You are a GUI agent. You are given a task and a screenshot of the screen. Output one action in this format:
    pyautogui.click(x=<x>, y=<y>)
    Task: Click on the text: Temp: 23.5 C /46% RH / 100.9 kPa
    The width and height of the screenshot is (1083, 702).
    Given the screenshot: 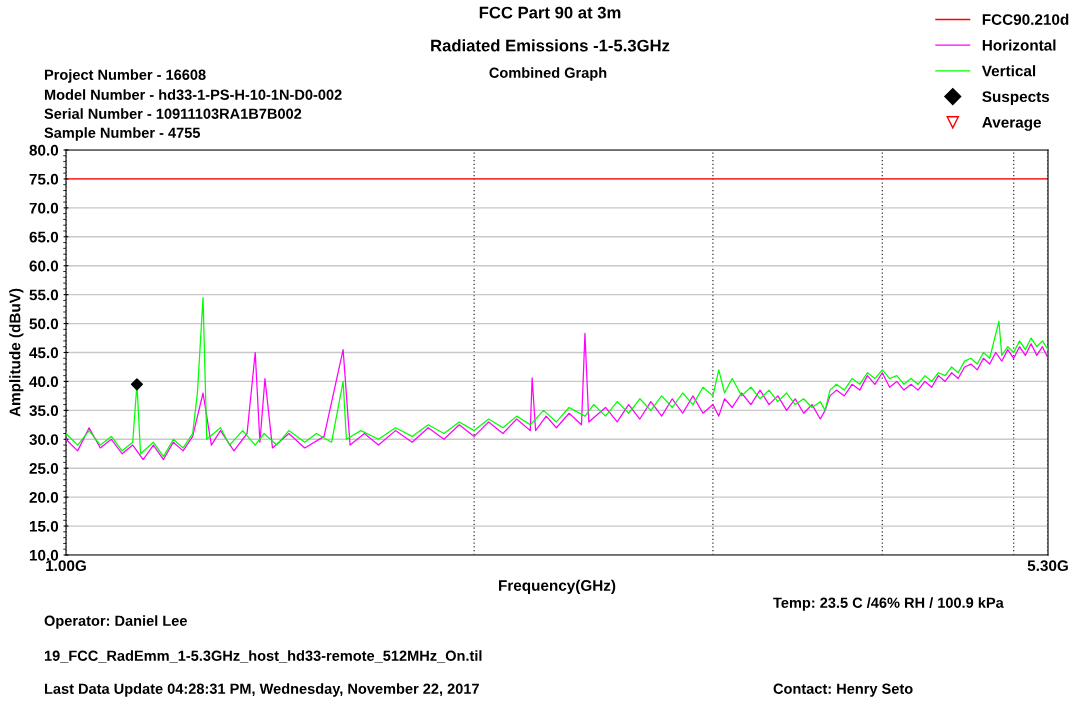 What is the action you would take?
    pyautogui.click(x=888, y=604)
    